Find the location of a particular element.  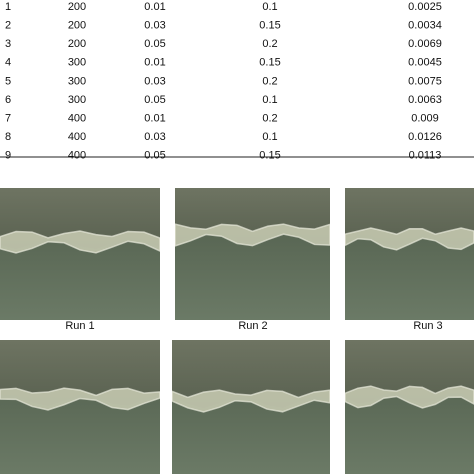

table-cell: 7 is located at coordinates (8, 119).